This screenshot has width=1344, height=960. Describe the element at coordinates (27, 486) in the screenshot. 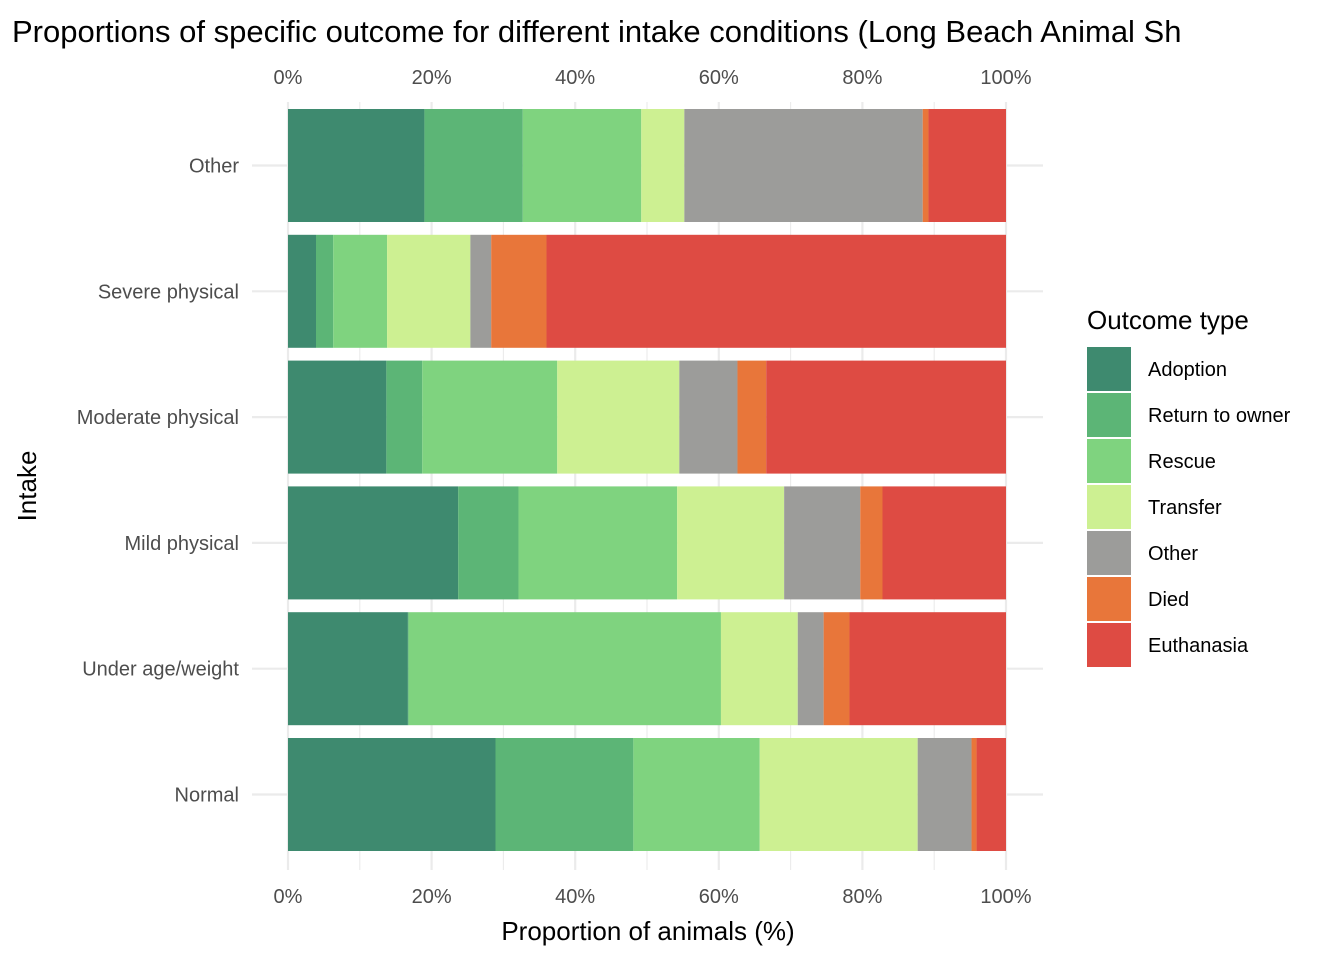

I see `y-axis-title: Intake` at that location.